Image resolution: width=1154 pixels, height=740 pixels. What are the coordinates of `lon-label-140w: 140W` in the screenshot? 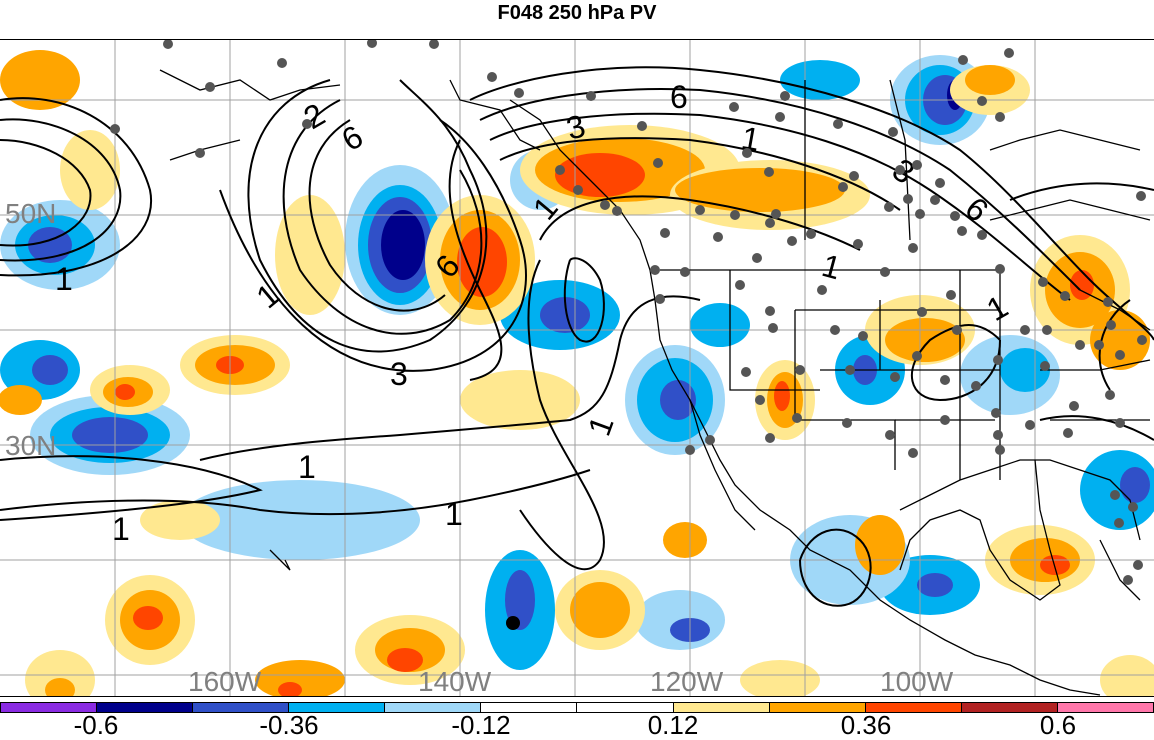 It's located at (455, 681).